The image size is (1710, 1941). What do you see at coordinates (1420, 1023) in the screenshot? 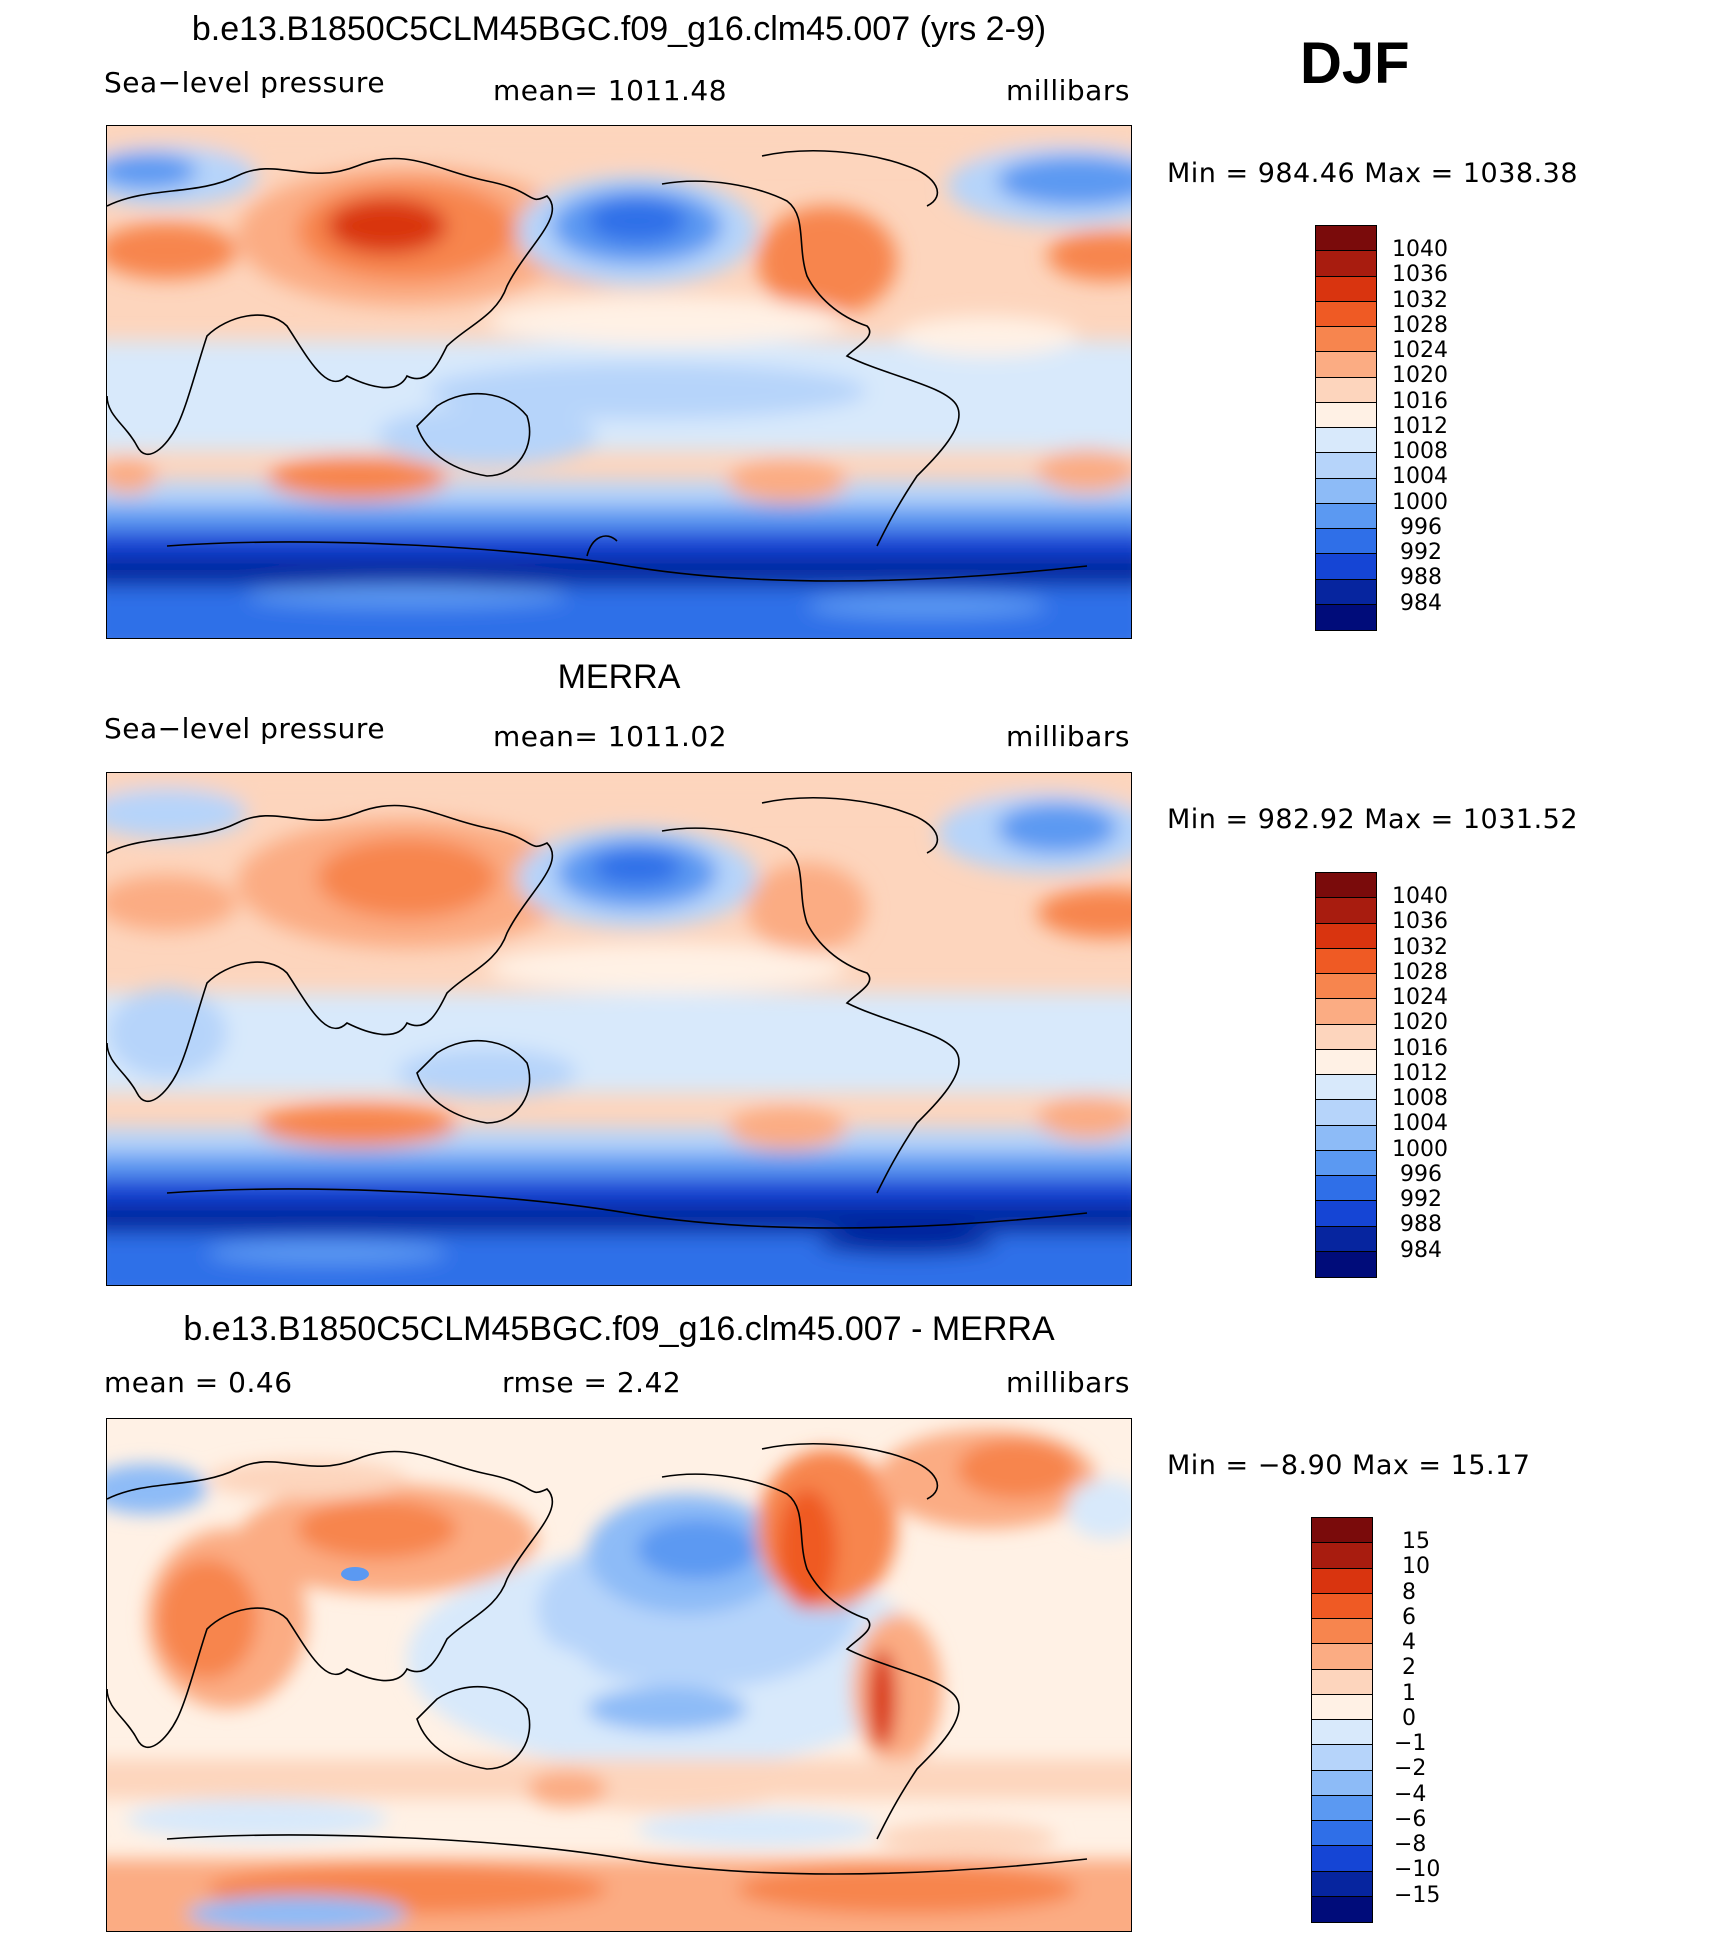
I see `panel-2-colorbar-label: 1020` at bounding box center [1420, 1023].